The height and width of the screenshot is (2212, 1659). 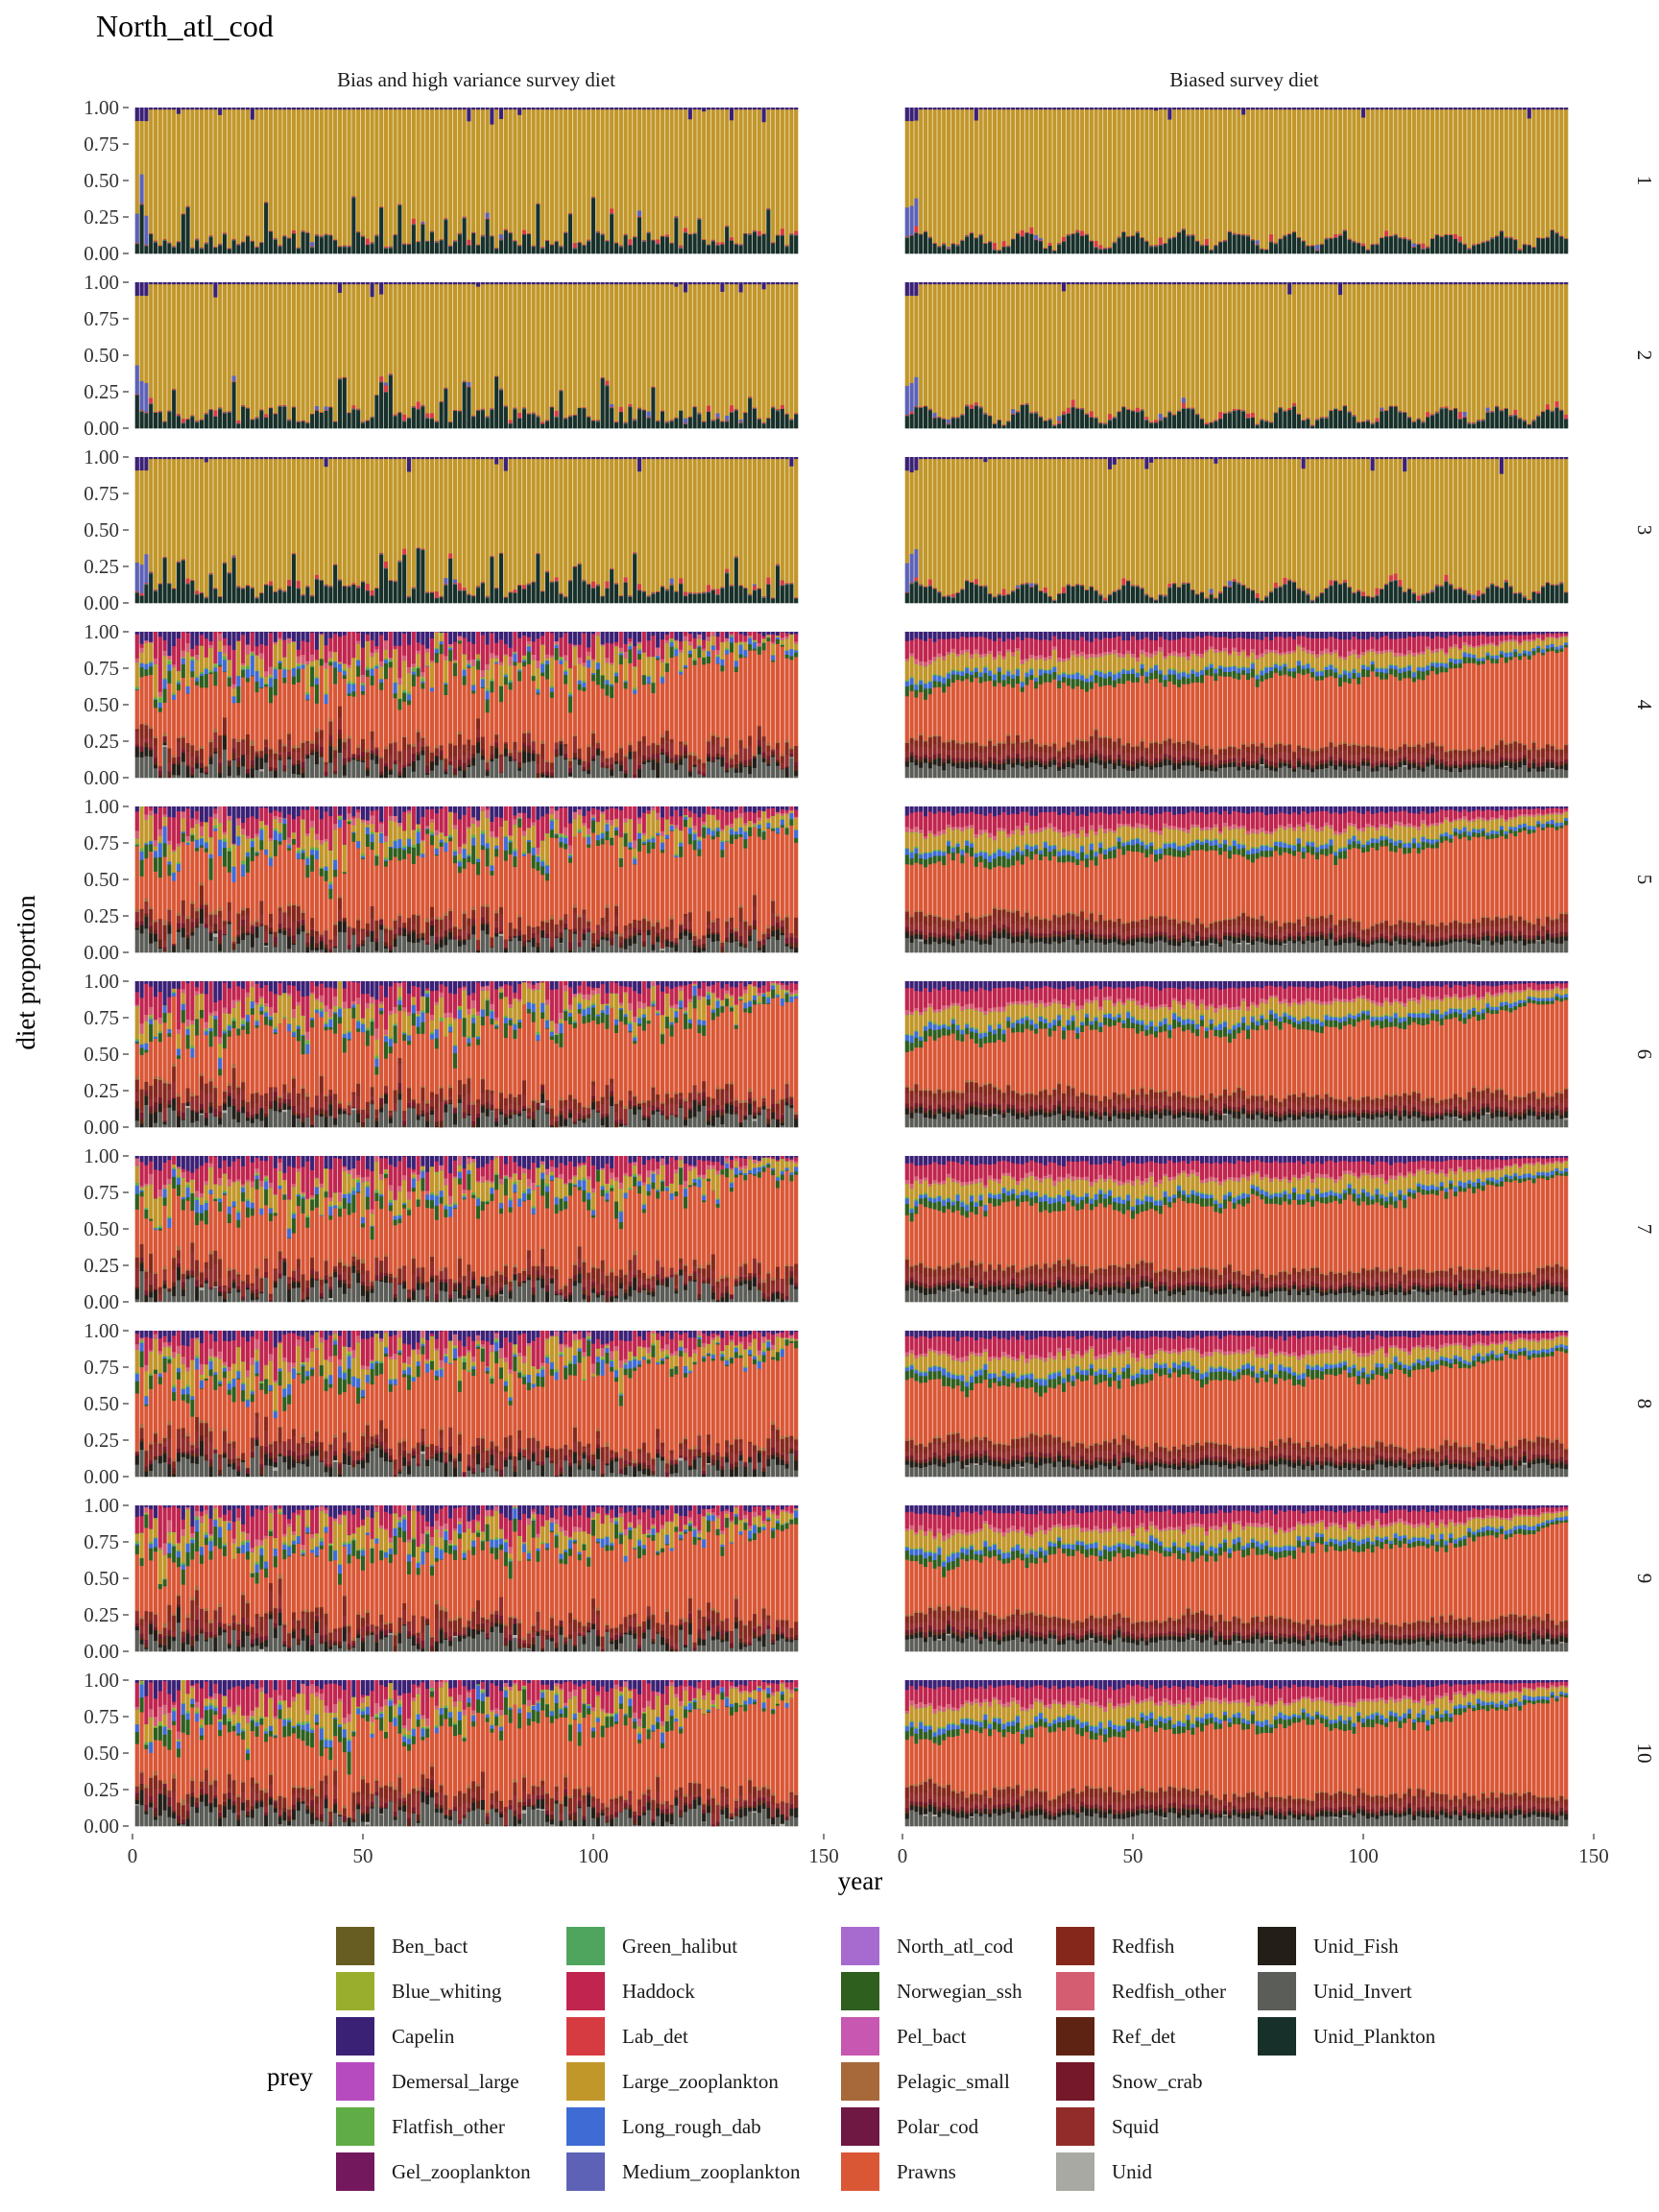 I want to click on bar-segment-flatfish-other, so click(x=423, y=680).